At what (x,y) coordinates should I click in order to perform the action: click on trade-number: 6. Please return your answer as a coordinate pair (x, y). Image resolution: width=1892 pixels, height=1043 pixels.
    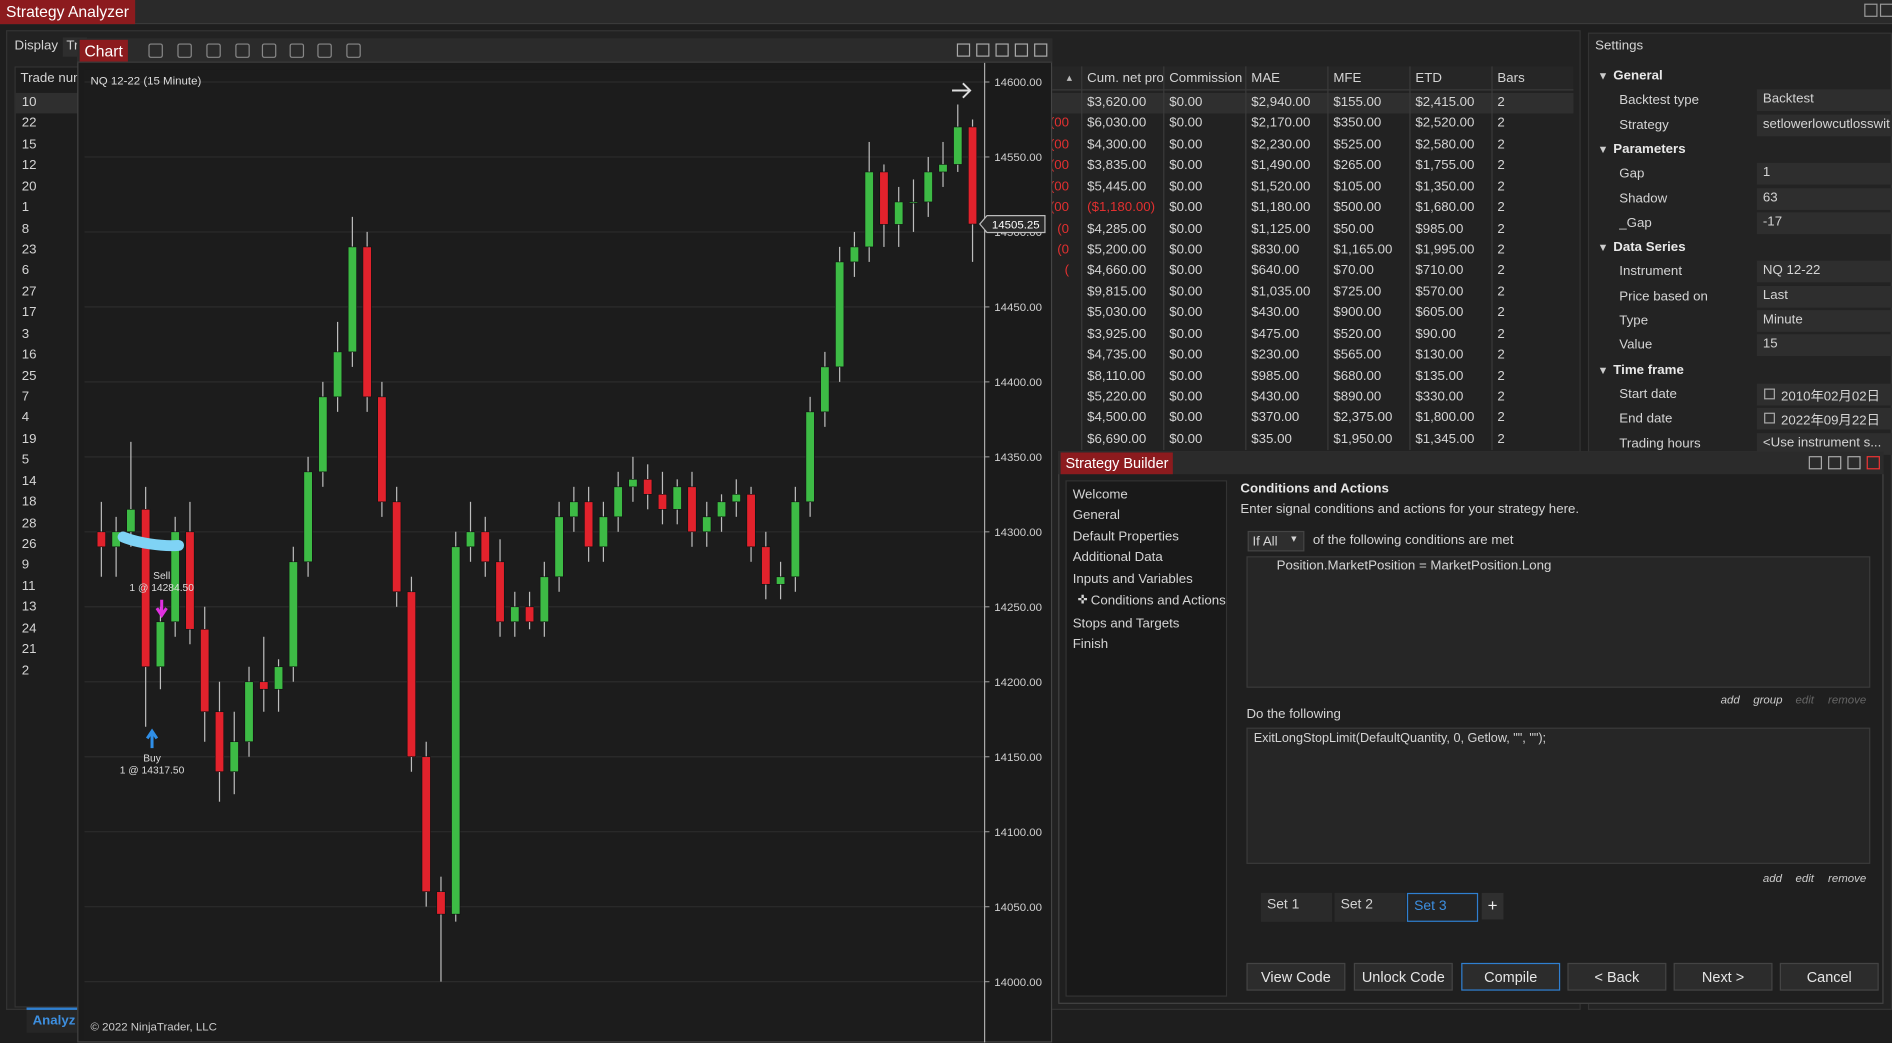
    Looking at the image, I should click on (25, 271).